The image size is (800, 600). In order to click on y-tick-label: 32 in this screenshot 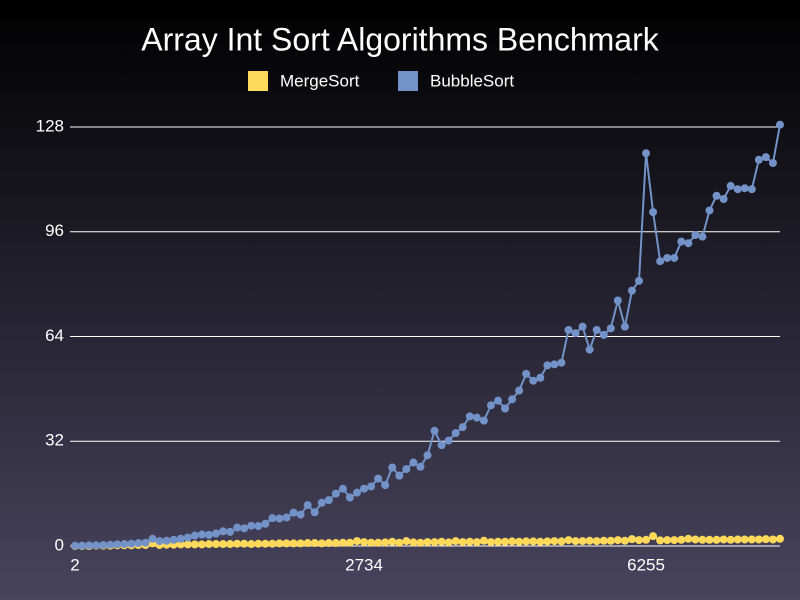, I will do `click(54, 440)`.